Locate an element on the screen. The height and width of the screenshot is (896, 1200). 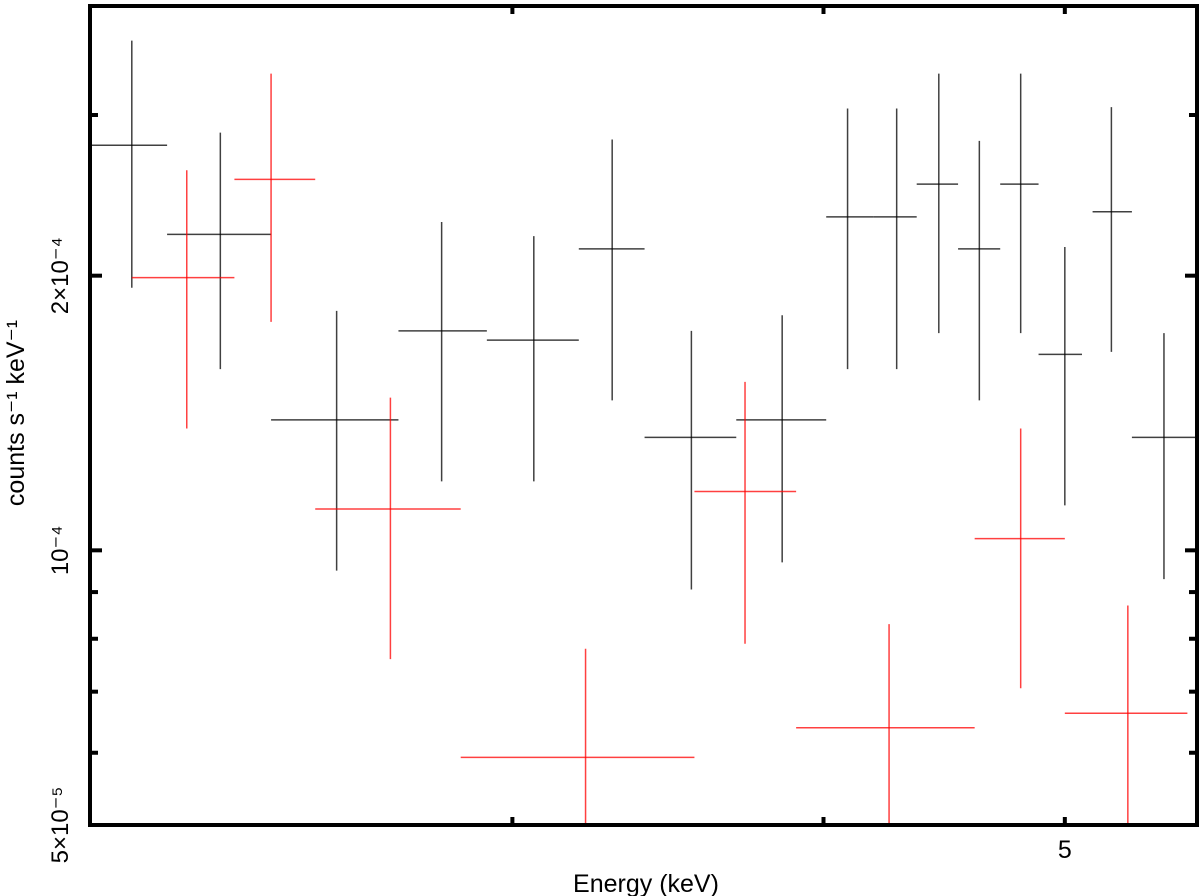
x-axis-label: Energy (keV) is located at coordinates (646, 883).